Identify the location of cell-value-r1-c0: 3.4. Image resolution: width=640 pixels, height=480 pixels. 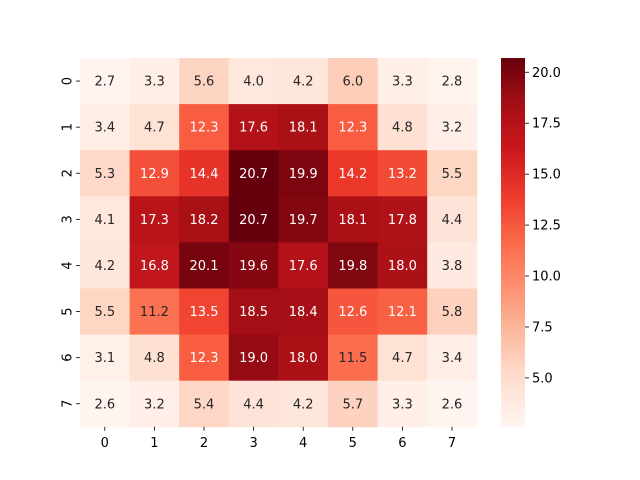
(104, 128).